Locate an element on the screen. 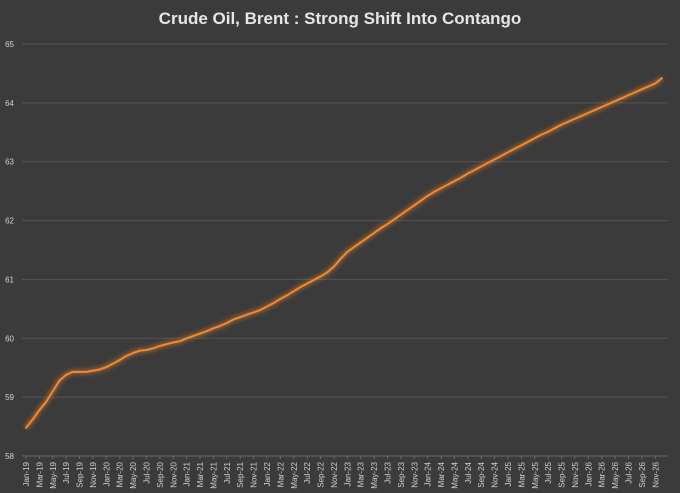 Image resolution: width=680 pixels, height=493 pixels. y-tick-label: 65 is located at coordinates (9, 44).